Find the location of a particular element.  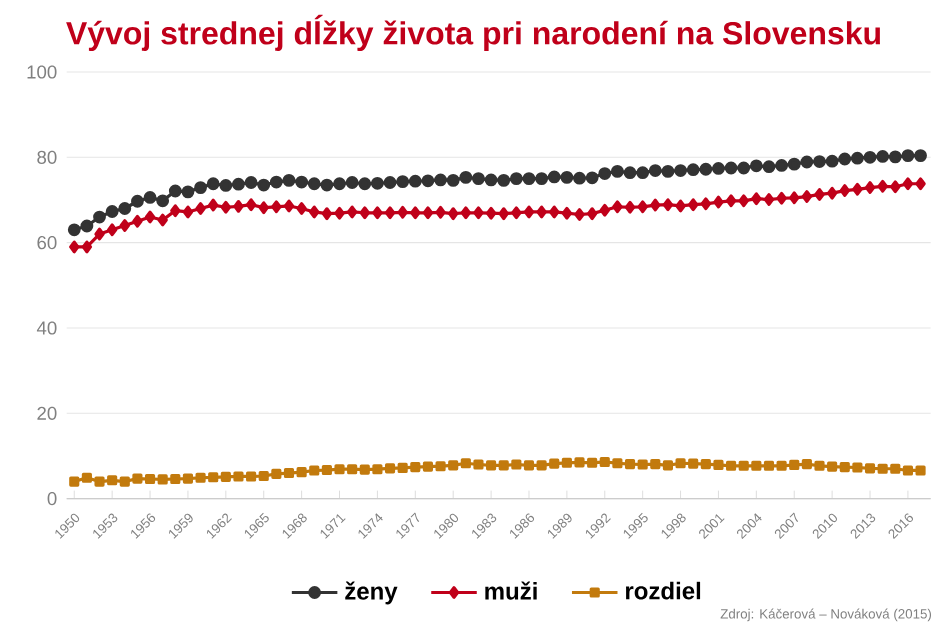

legend-label: muži is located at coordinates (511, 590).